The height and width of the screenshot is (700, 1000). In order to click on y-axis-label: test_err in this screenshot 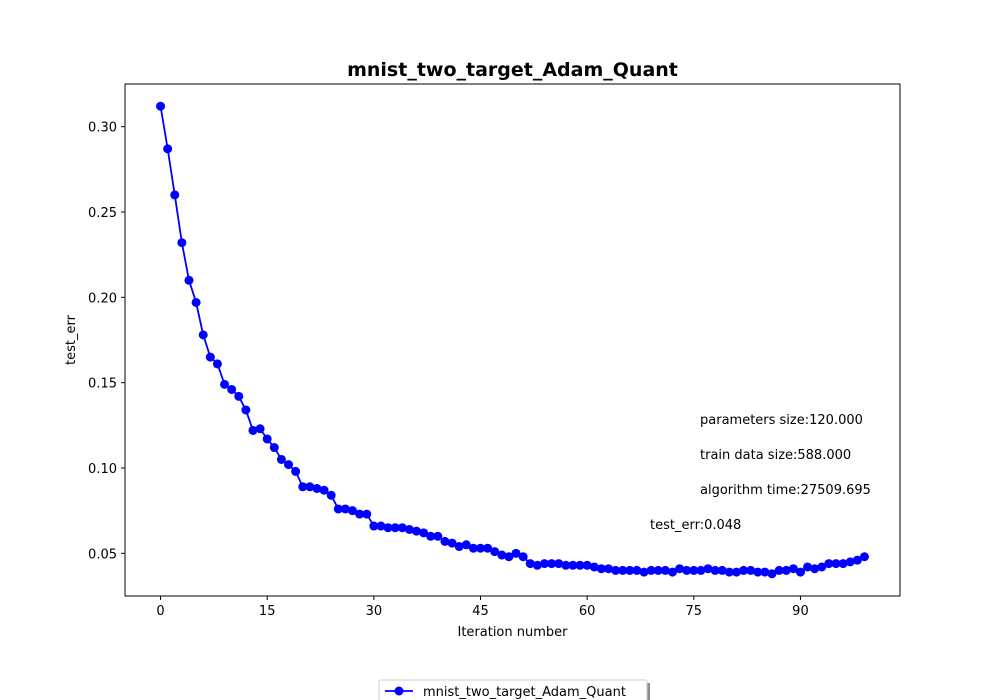, I will do `click(71, 339)`.